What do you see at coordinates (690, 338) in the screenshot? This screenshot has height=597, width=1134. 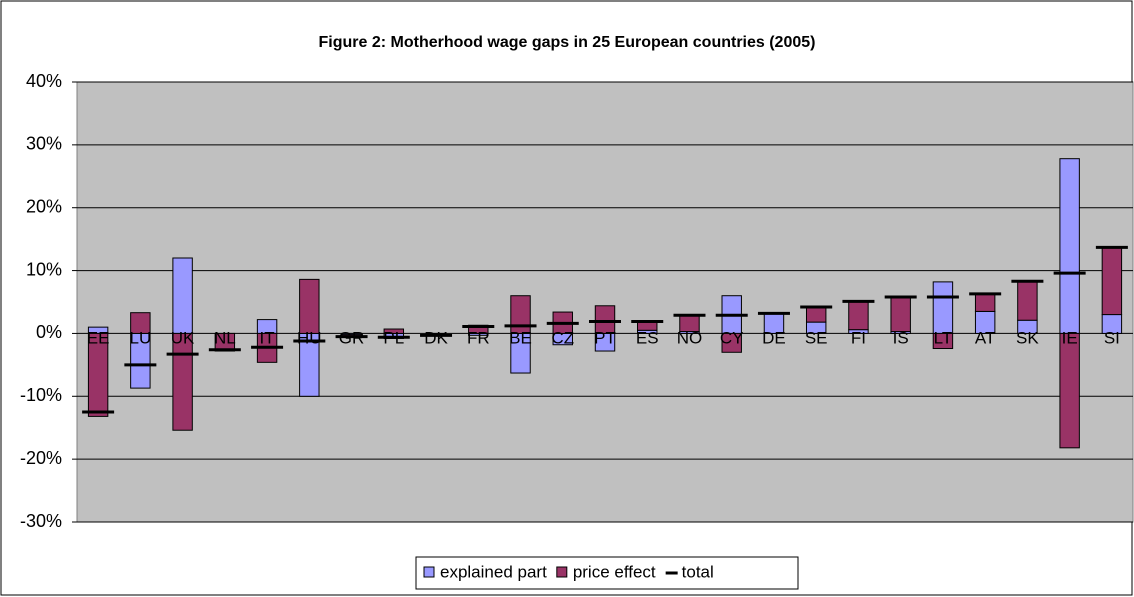 I see `x-tick-label: NO` at bounding box center [690, 338].